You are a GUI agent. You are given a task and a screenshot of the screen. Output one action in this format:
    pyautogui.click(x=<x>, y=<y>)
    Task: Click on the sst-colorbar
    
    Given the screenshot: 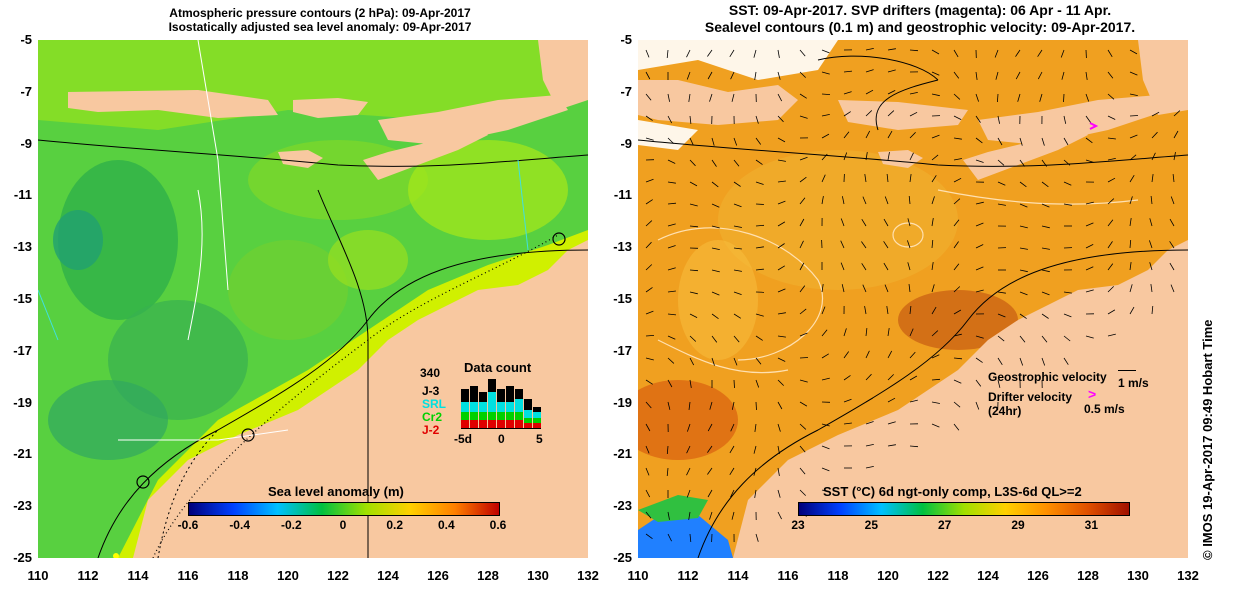 What is the action you would take?
    pyautogui.click(x=964, y=509)
    